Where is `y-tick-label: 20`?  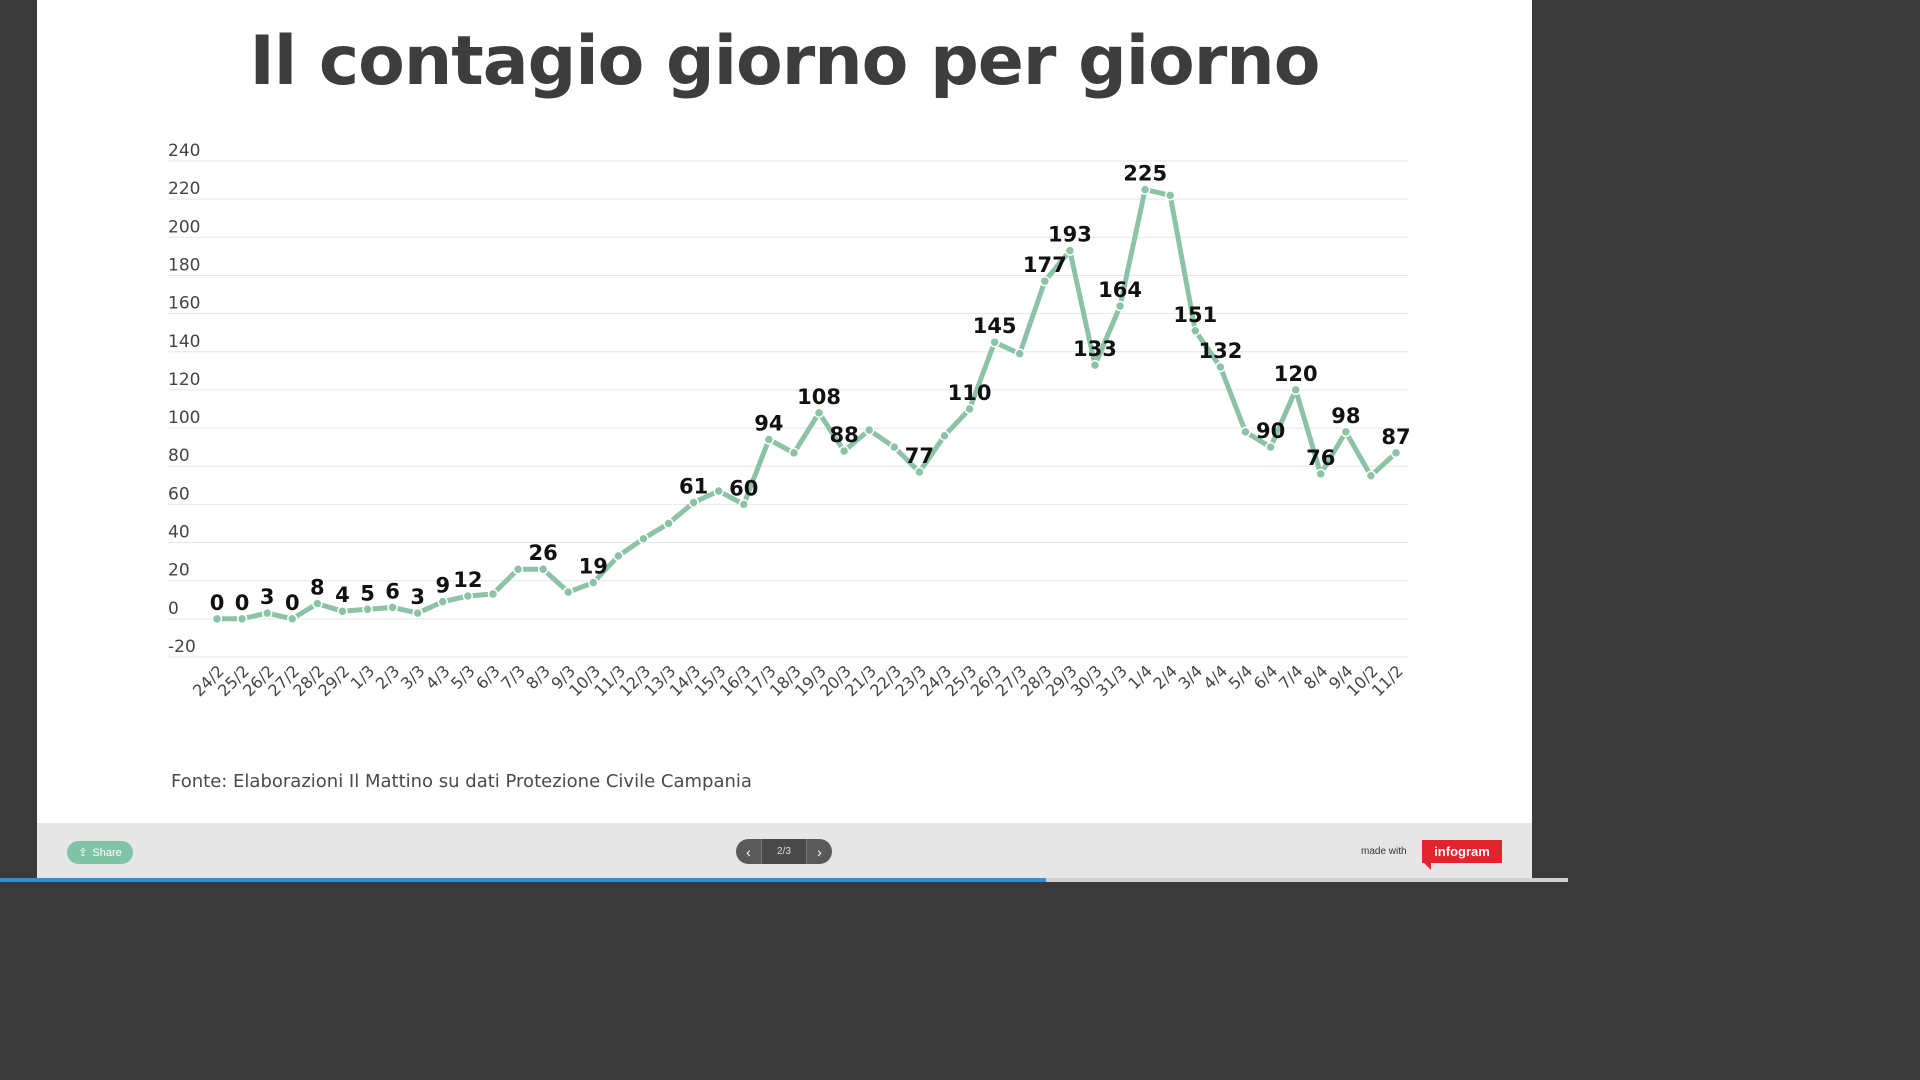
y-tick-label: 20 is located at coordinates (179, 571).